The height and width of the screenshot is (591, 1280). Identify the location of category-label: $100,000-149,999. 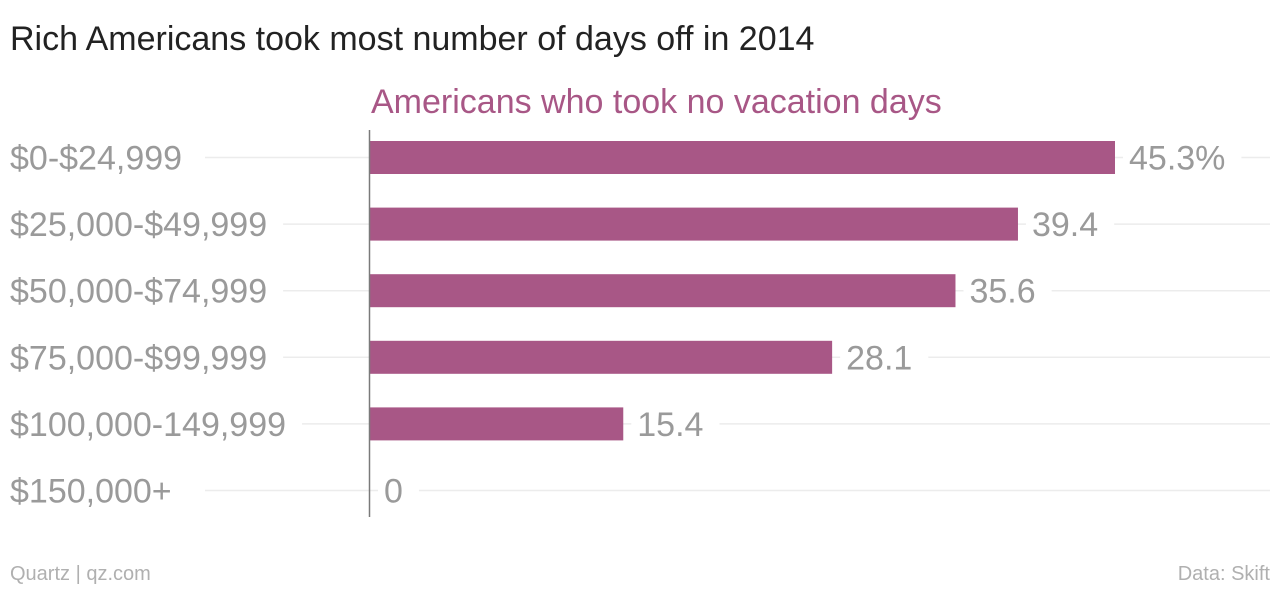
(148, 425).